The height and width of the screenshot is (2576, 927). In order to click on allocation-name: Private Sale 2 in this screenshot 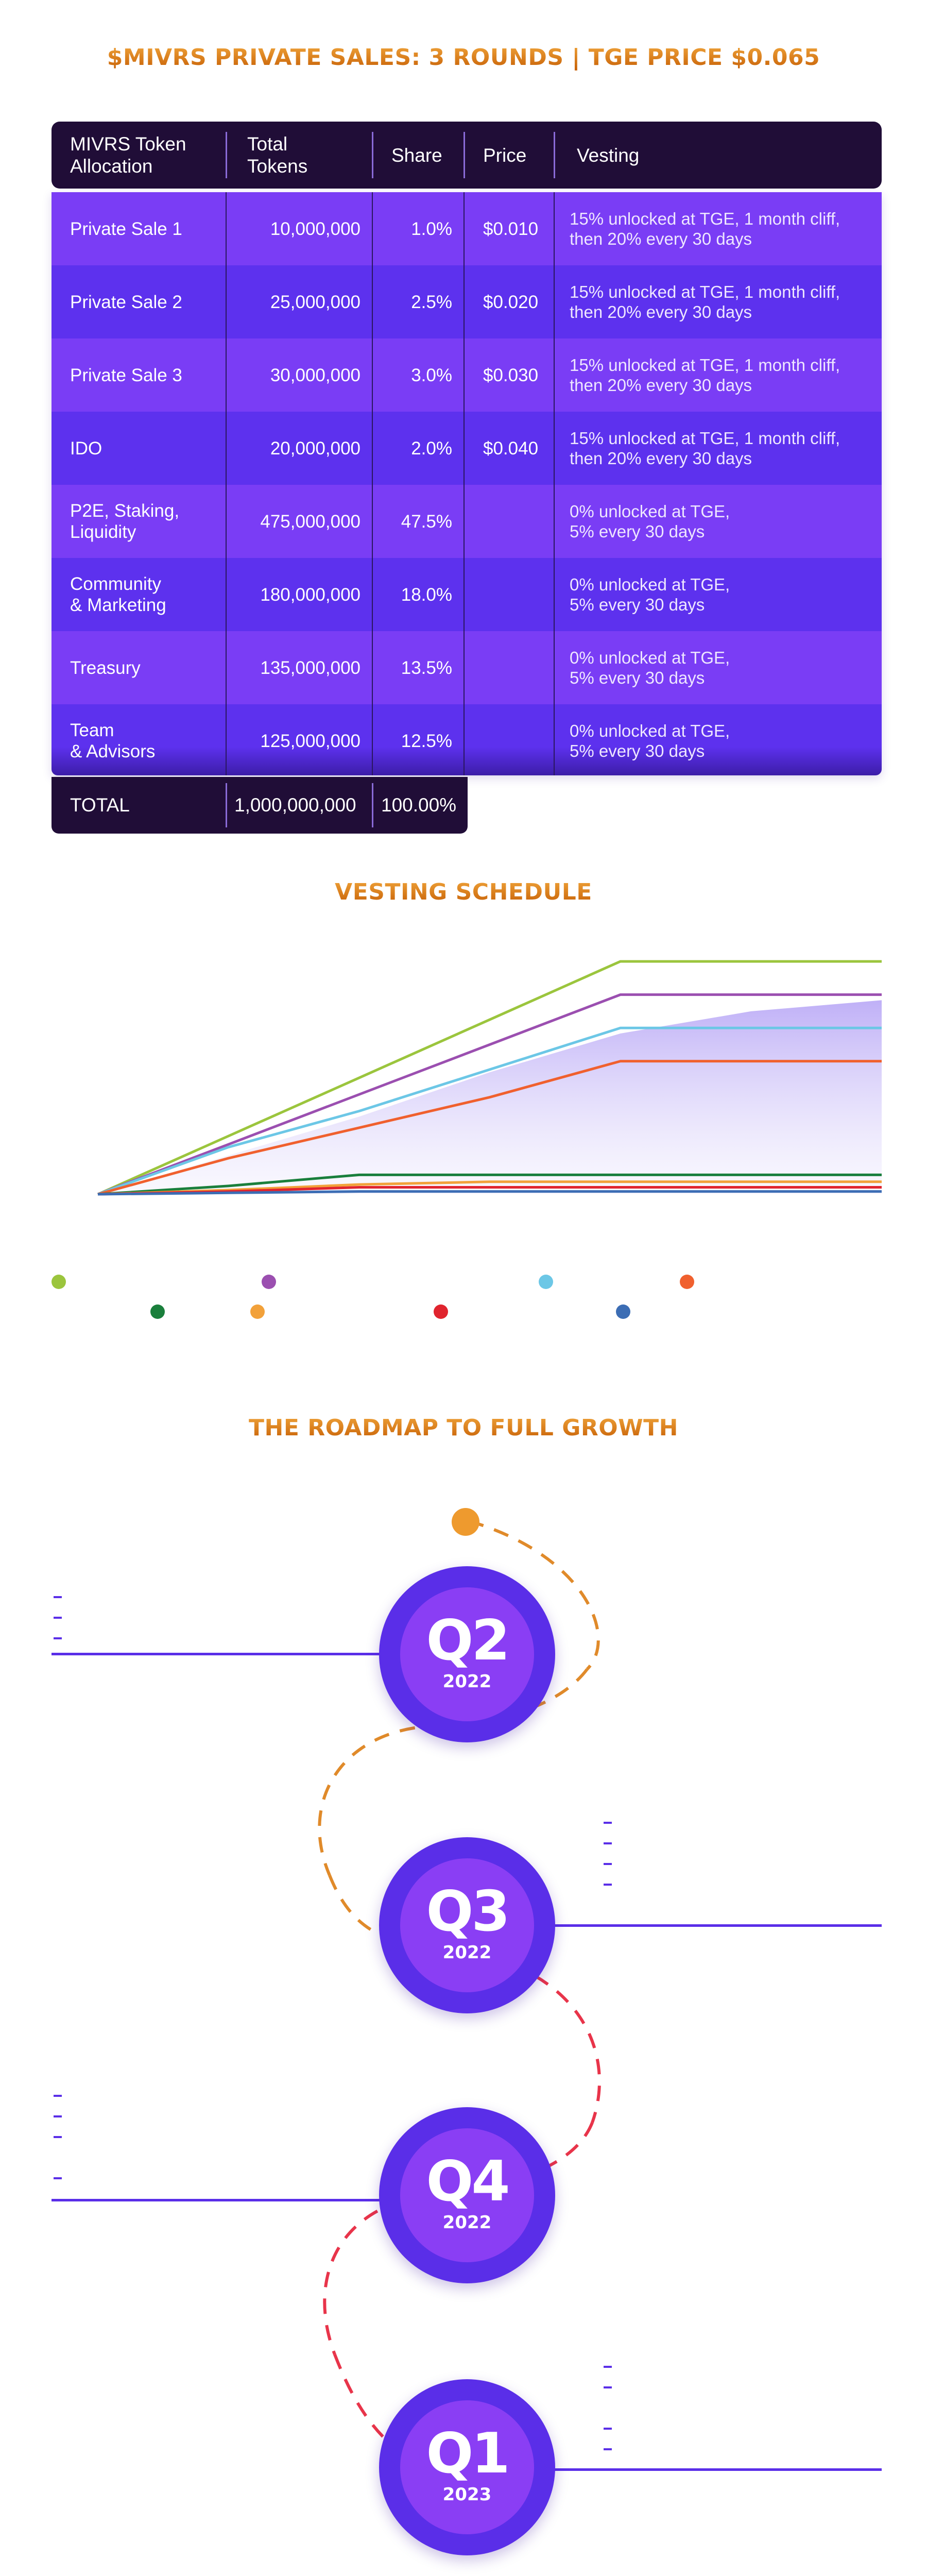, I will do `click(126, 302)`.